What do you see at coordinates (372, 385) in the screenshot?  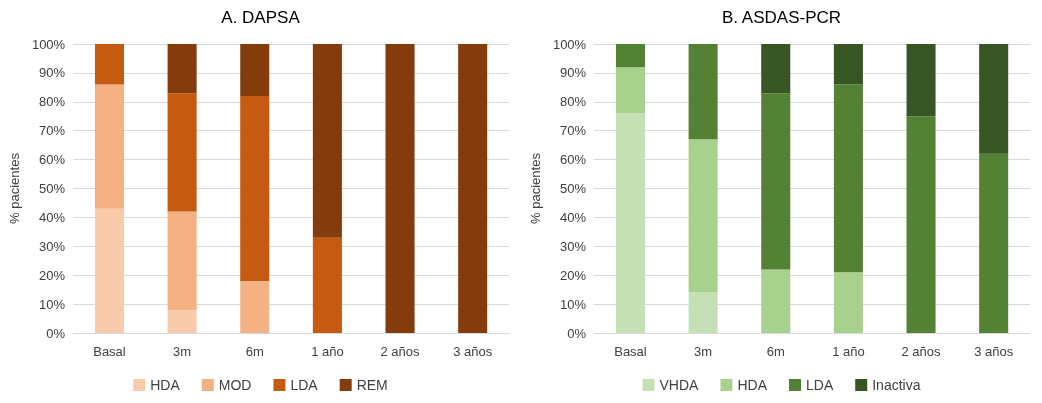 I see `legend-label: REM` at bounding box center [372, 385].